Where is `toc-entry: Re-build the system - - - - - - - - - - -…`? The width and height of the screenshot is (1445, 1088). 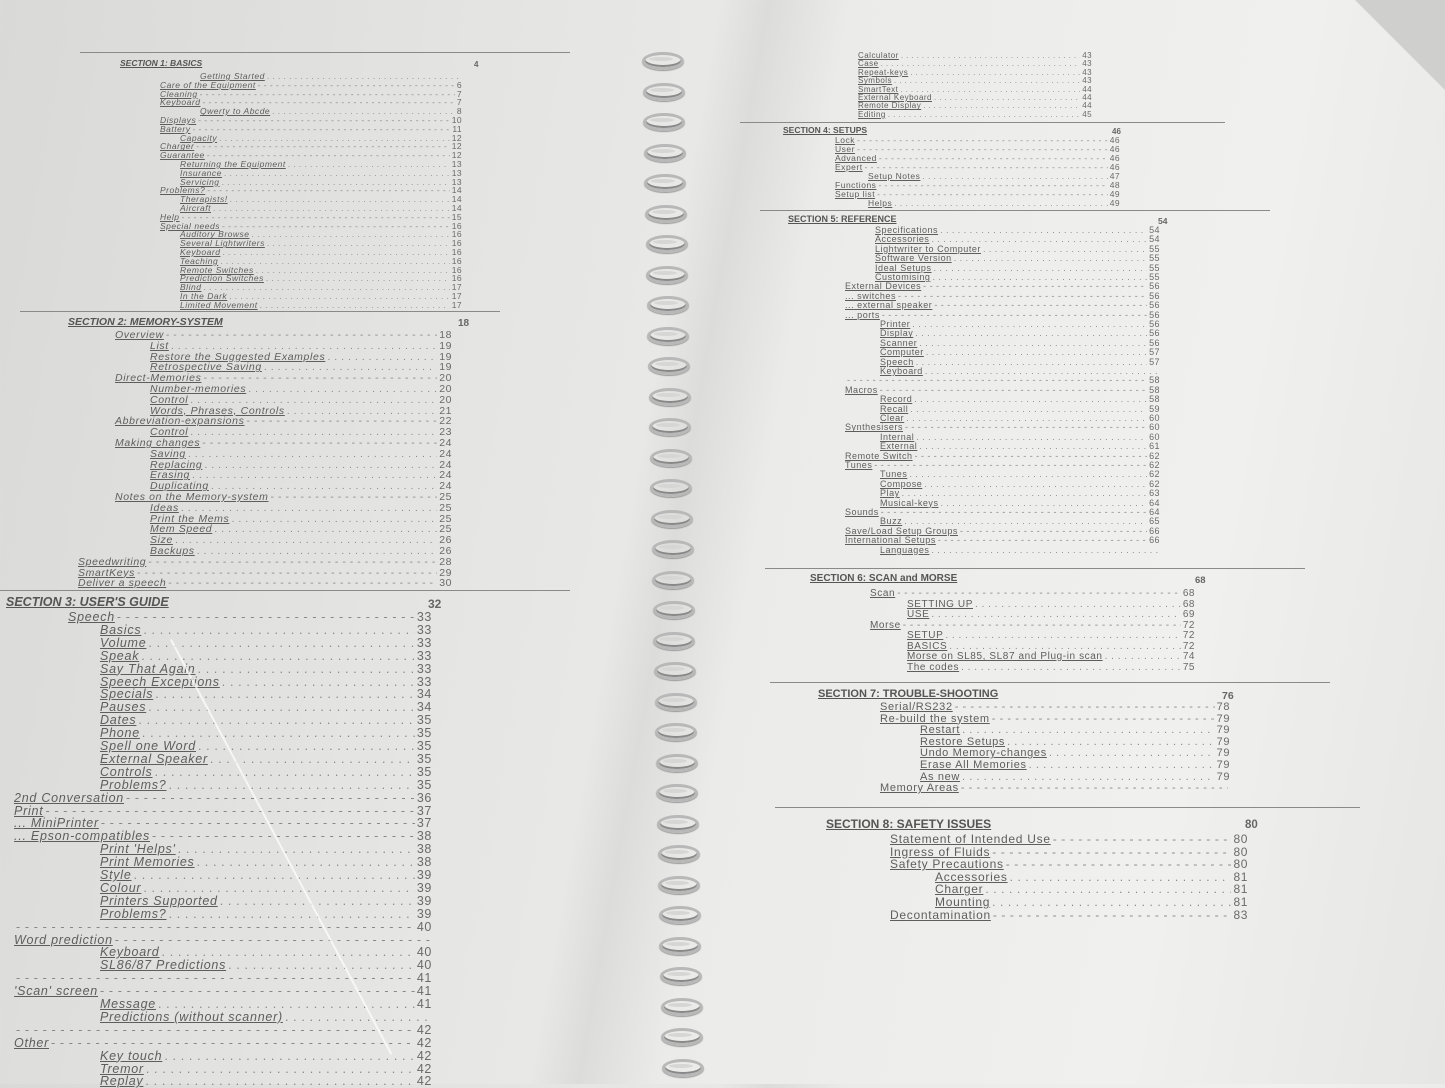
toc-entry: Re-build the system - - - - - - - - - - -… is located at coordinates (1055, 719).